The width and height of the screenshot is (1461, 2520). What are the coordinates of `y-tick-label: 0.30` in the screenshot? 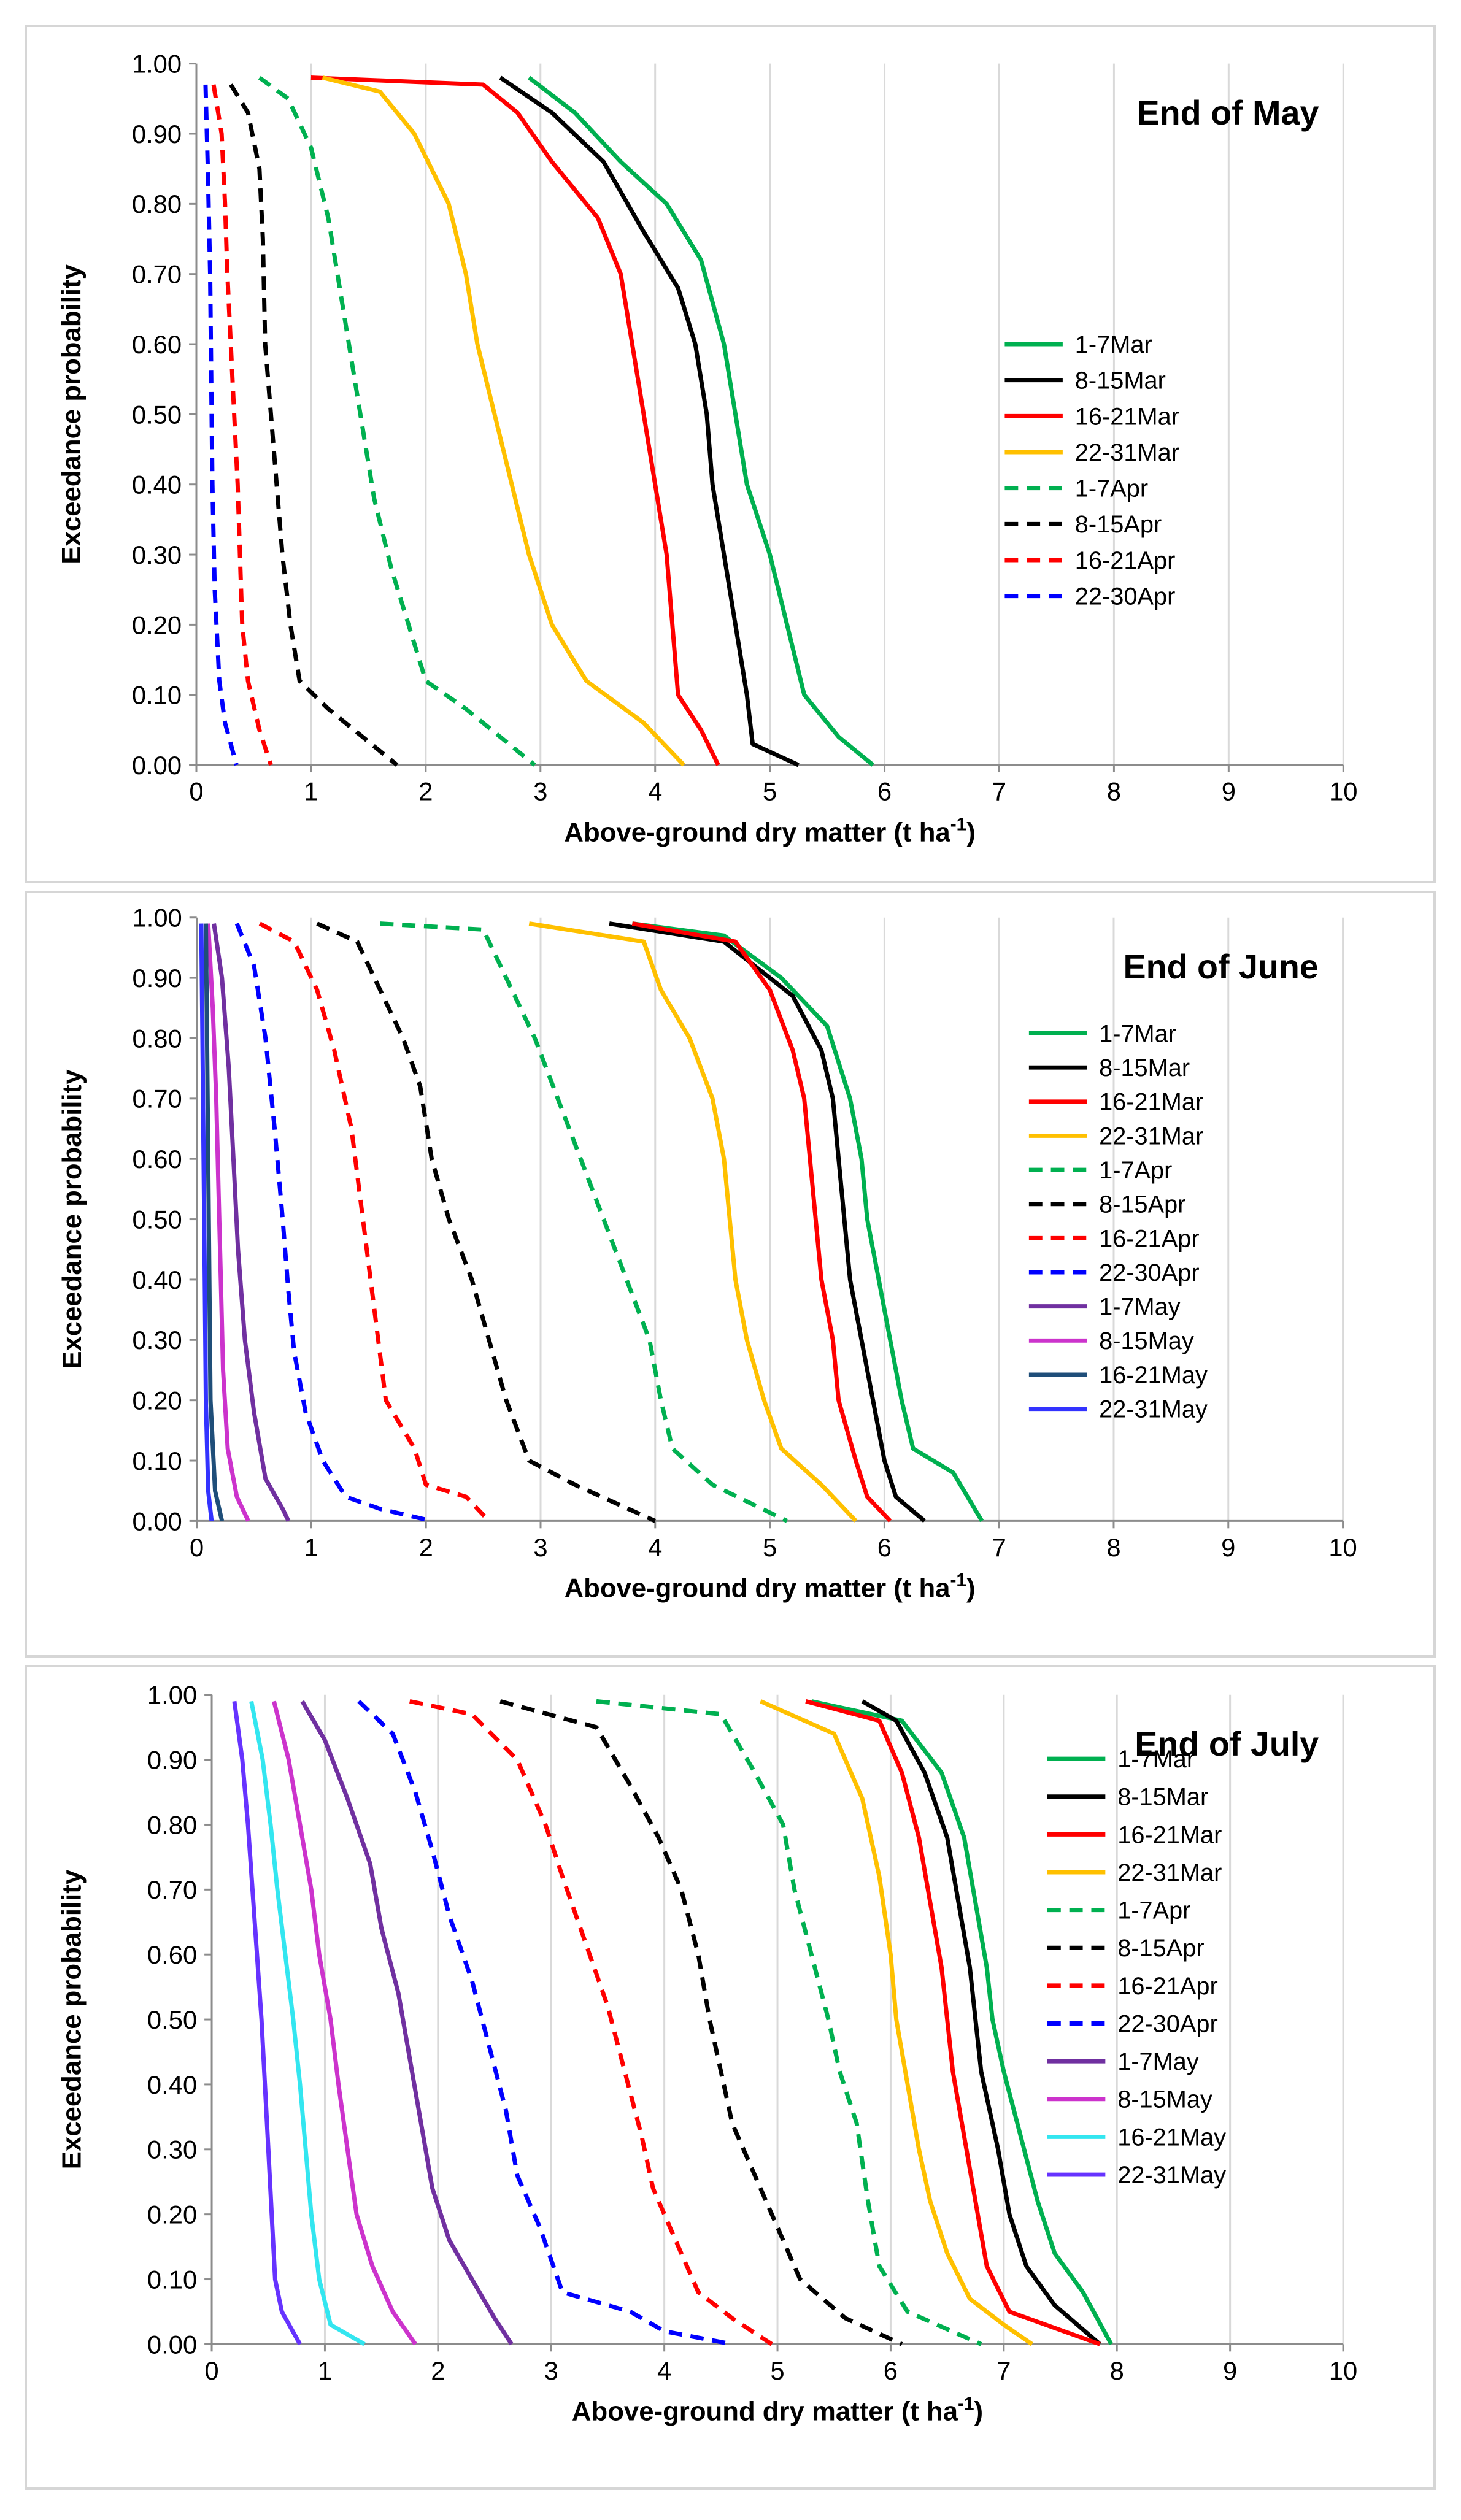 It's located at (157, 554).